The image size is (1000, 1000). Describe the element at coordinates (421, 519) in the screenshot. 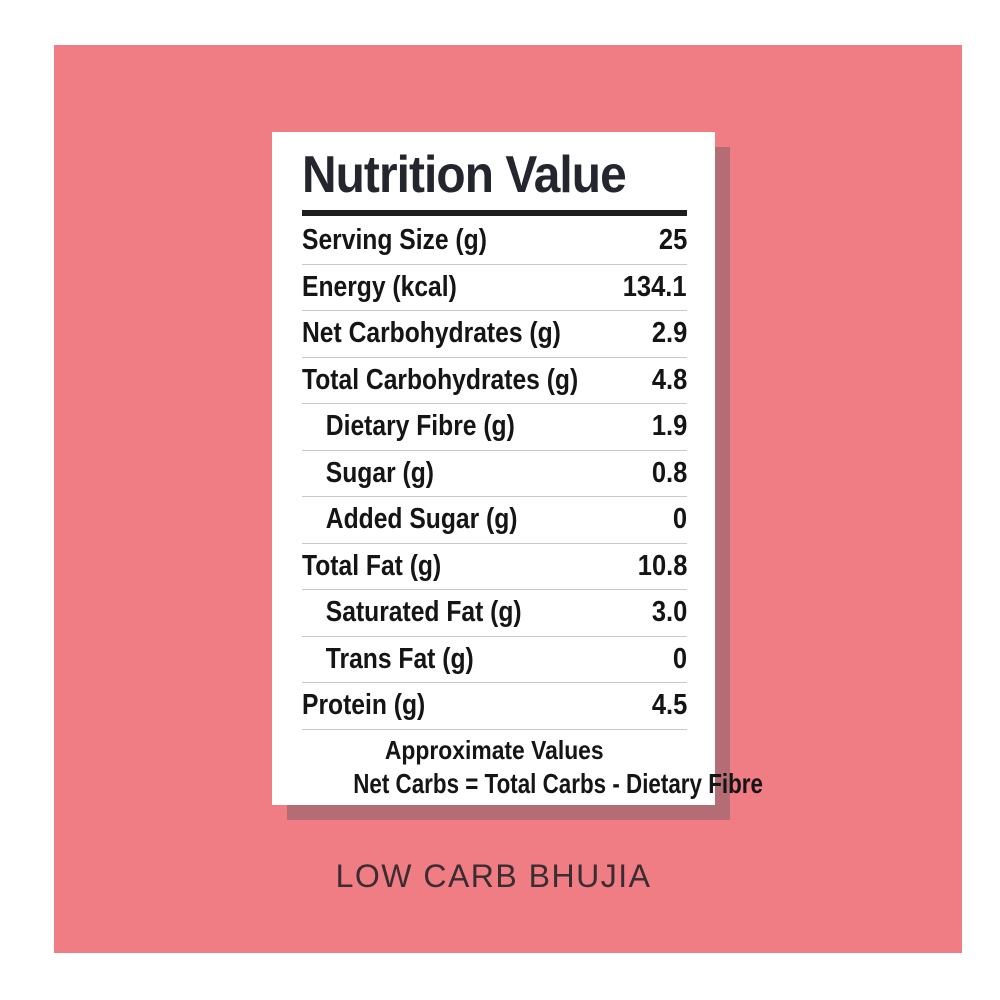

I see `row-label: Added Sugar (g)` at that location.